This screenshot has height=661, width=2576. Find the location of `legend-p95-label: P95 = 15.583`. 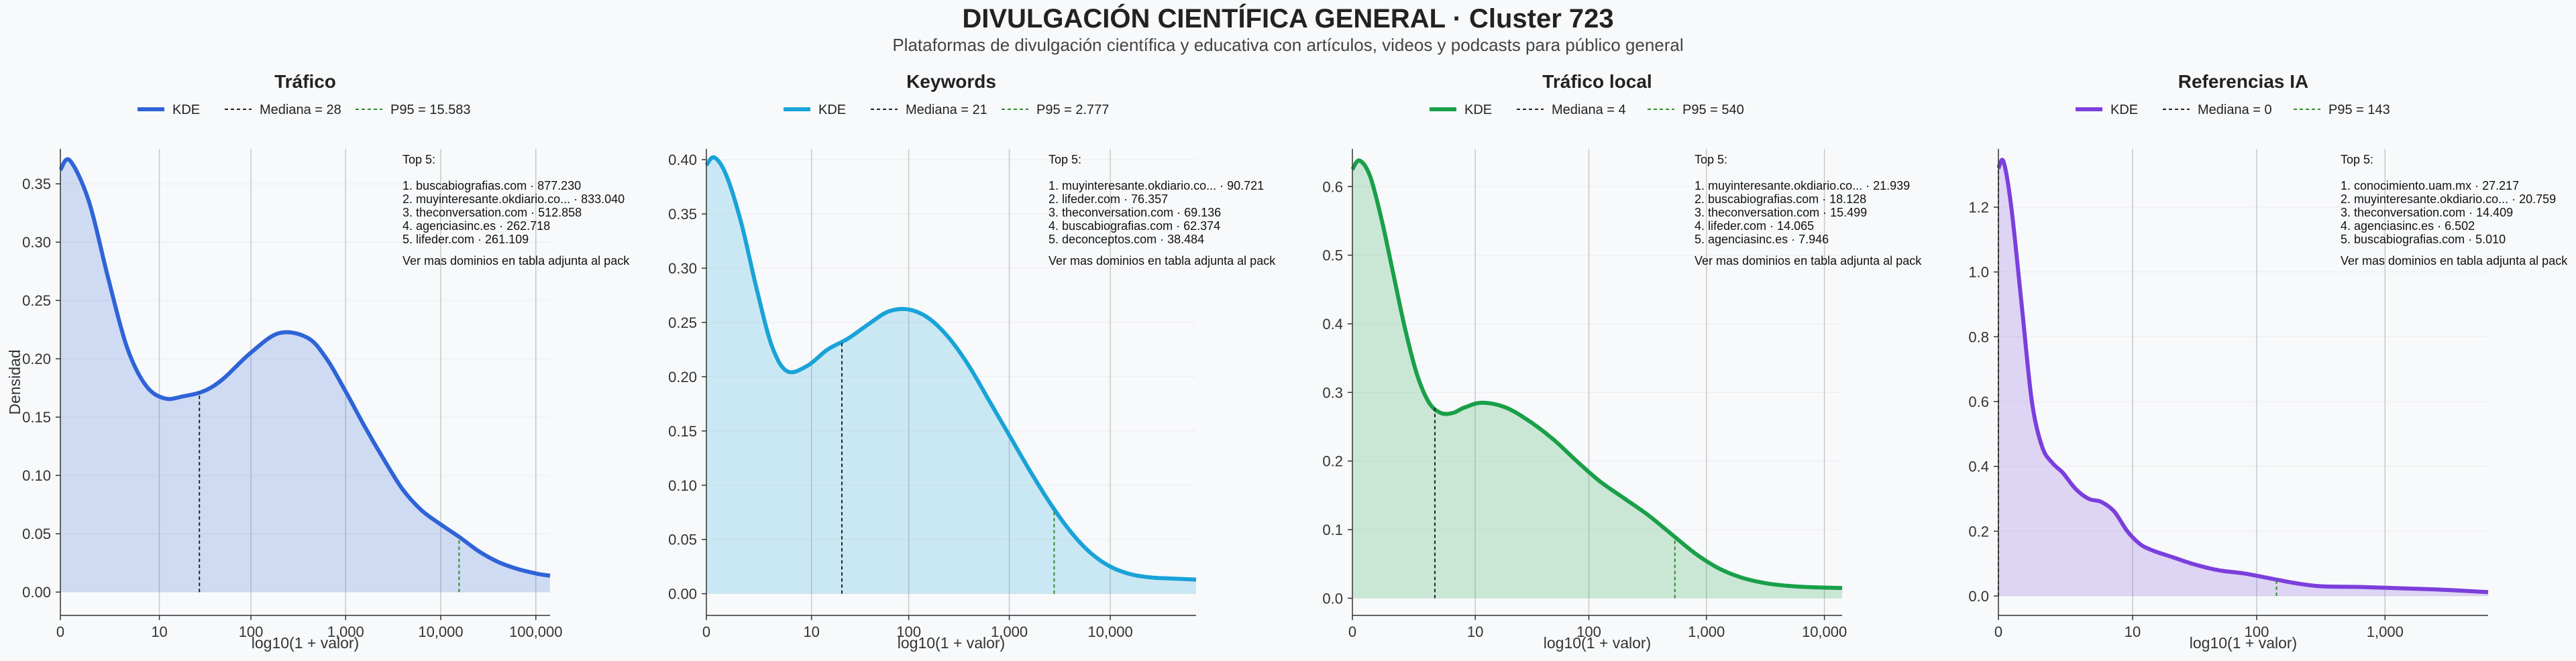

legend-p95-label: P95 = 15.583 is located at coordinates (430, 110).